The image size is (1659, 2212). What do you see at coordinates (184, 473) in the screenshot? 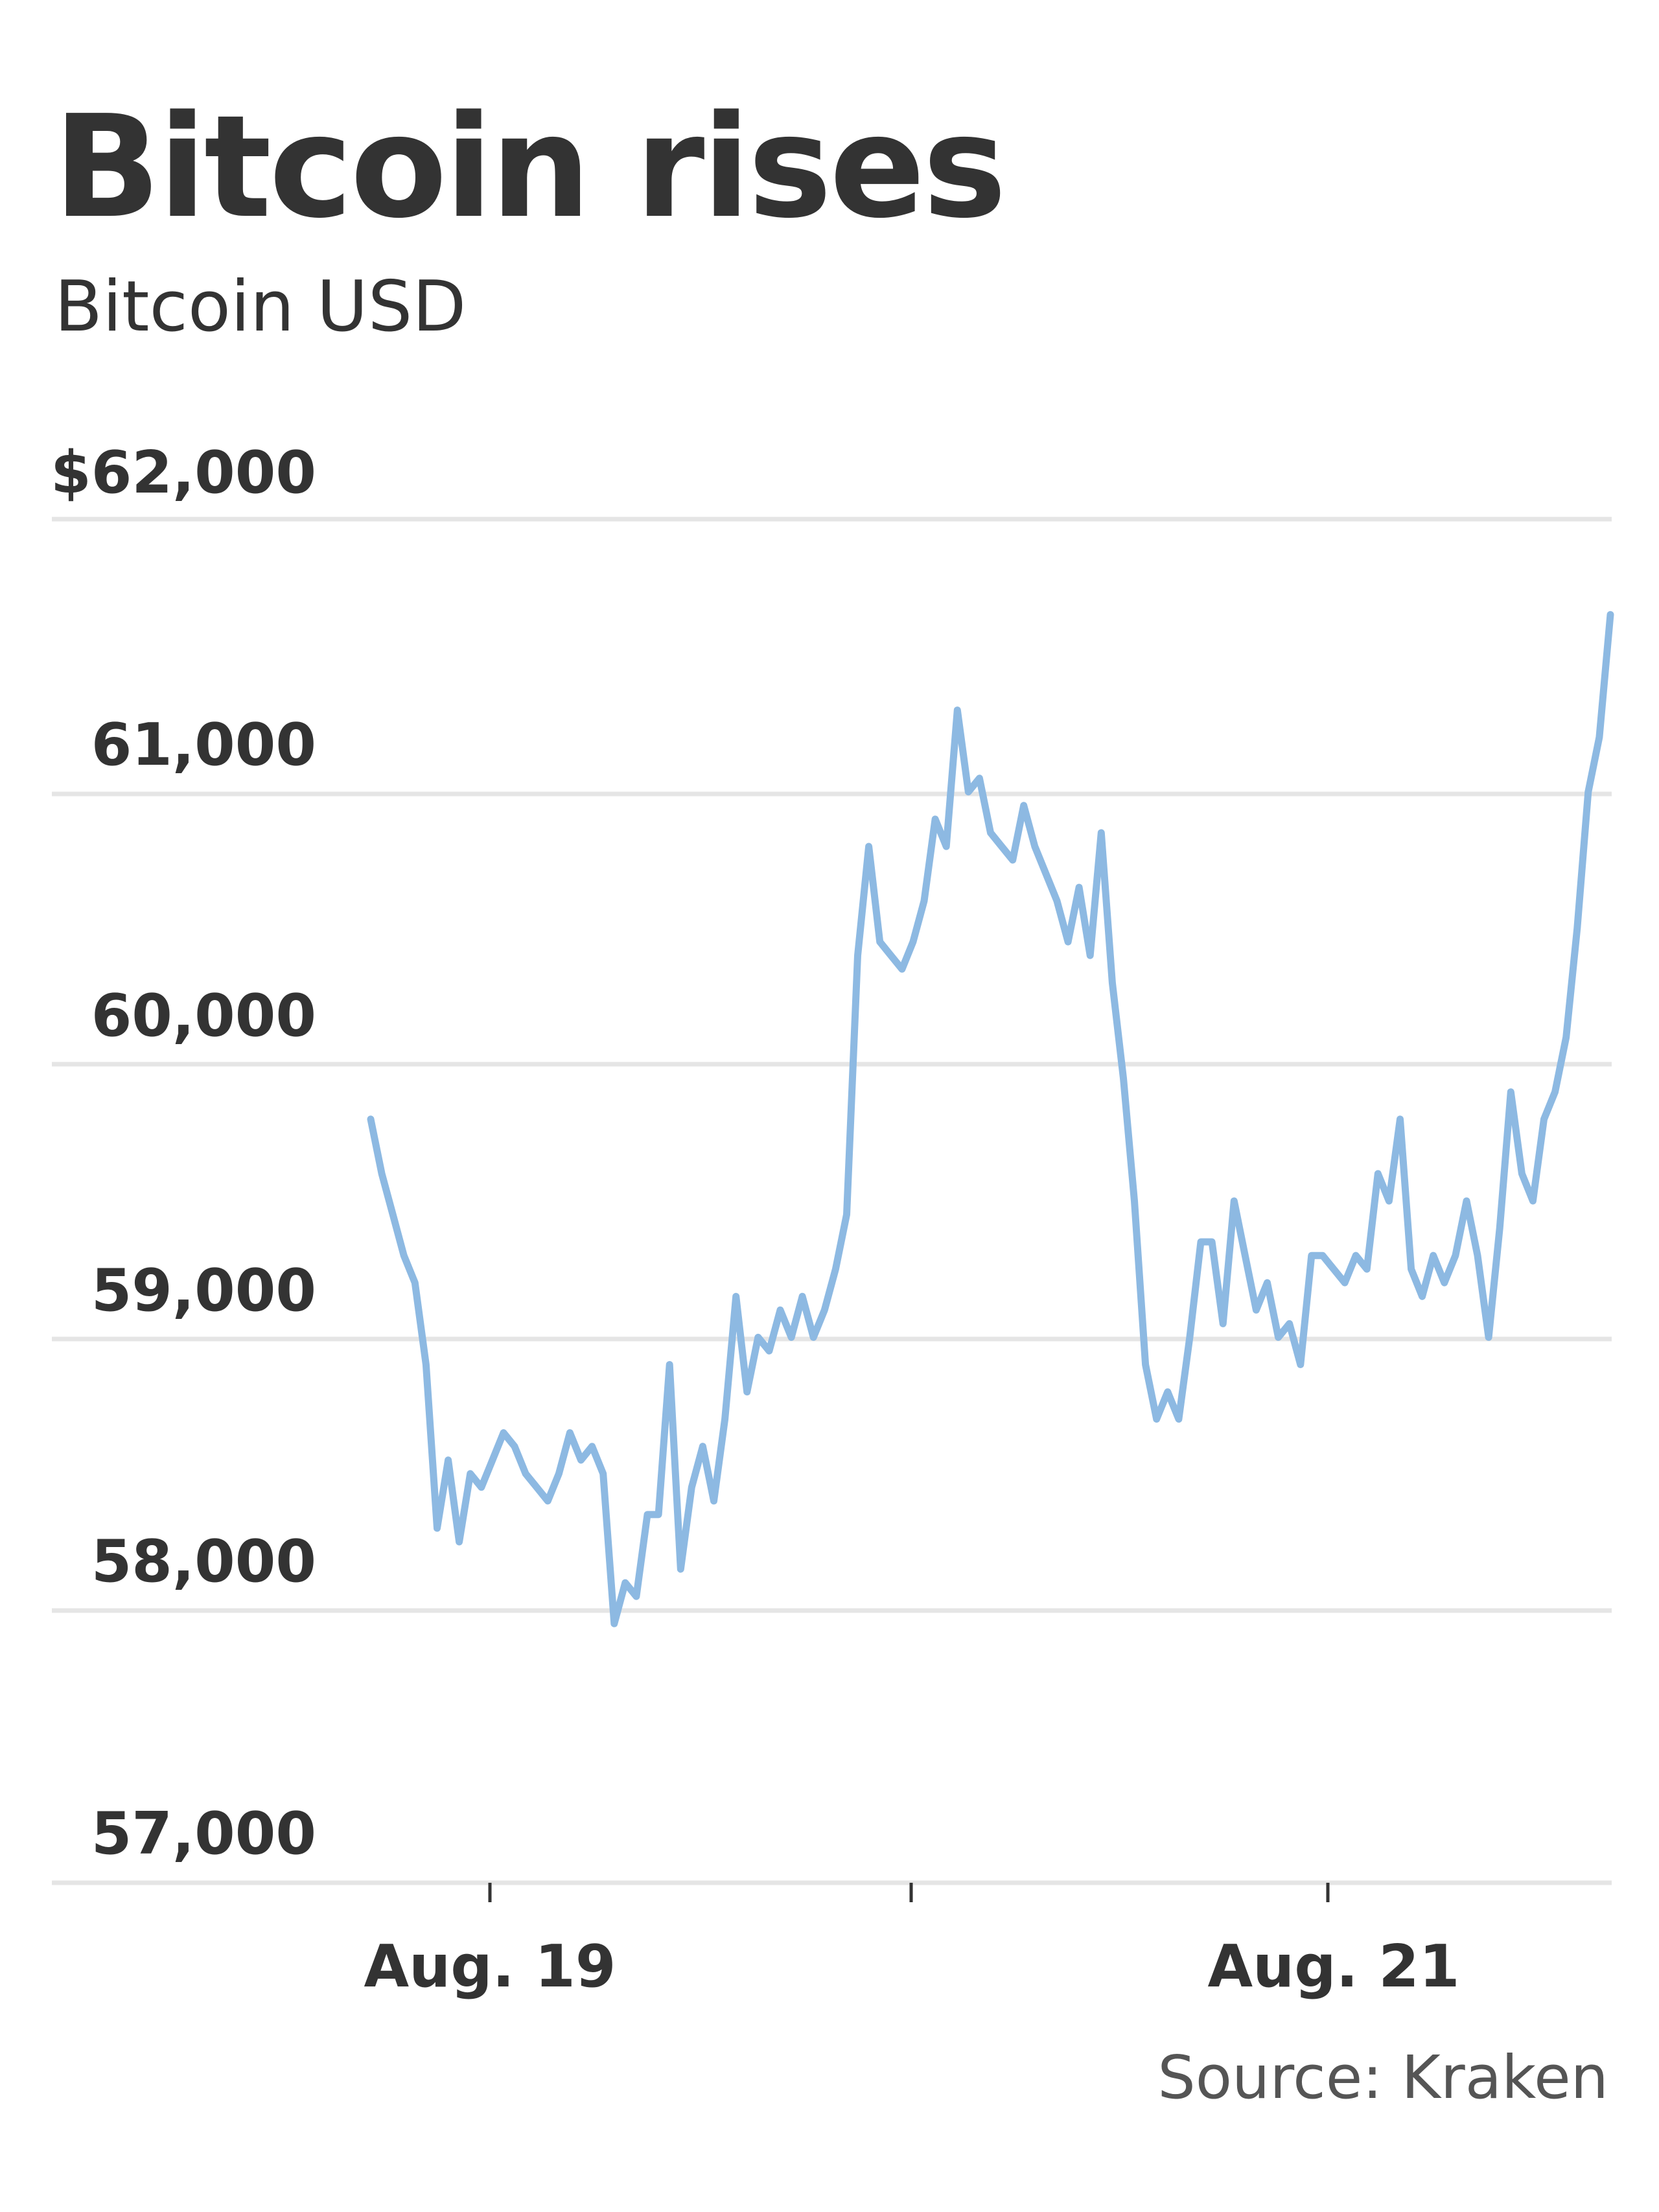
I see `y-tick-label: $62,000` at bounding box center [184, 473].